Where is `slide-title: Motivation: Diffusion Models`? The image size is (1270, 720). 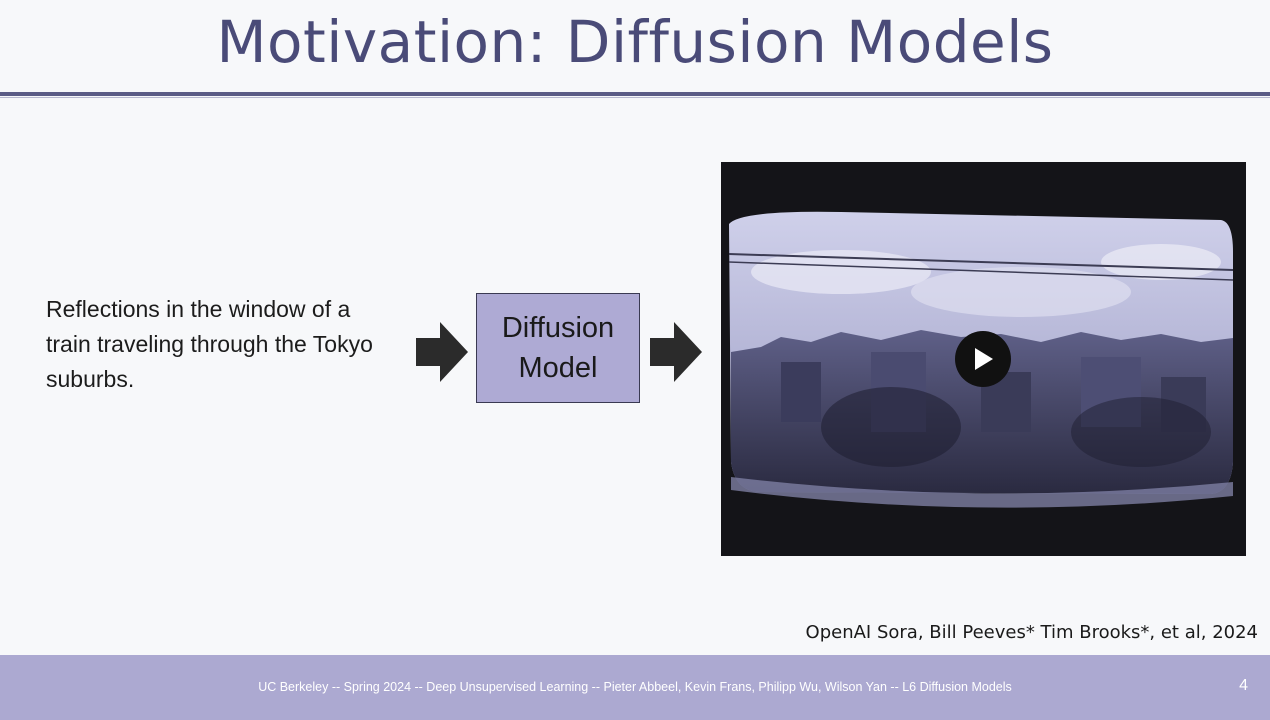 slide-title: Motivation: Diffusion Models is located at coordinates (635, 42).